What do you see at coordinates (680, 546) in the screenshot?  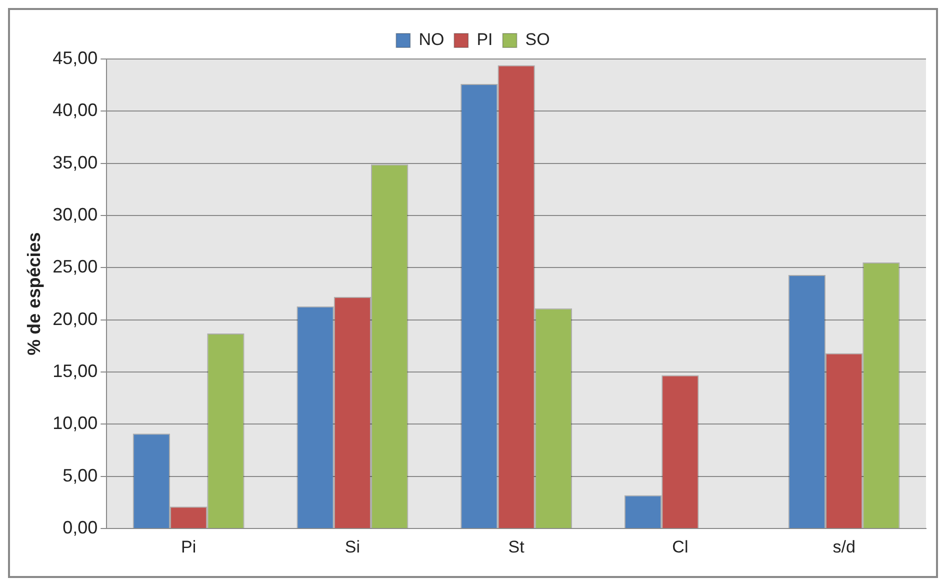 I see `x-tick-label: Cl` at bounding box center [680, 546].